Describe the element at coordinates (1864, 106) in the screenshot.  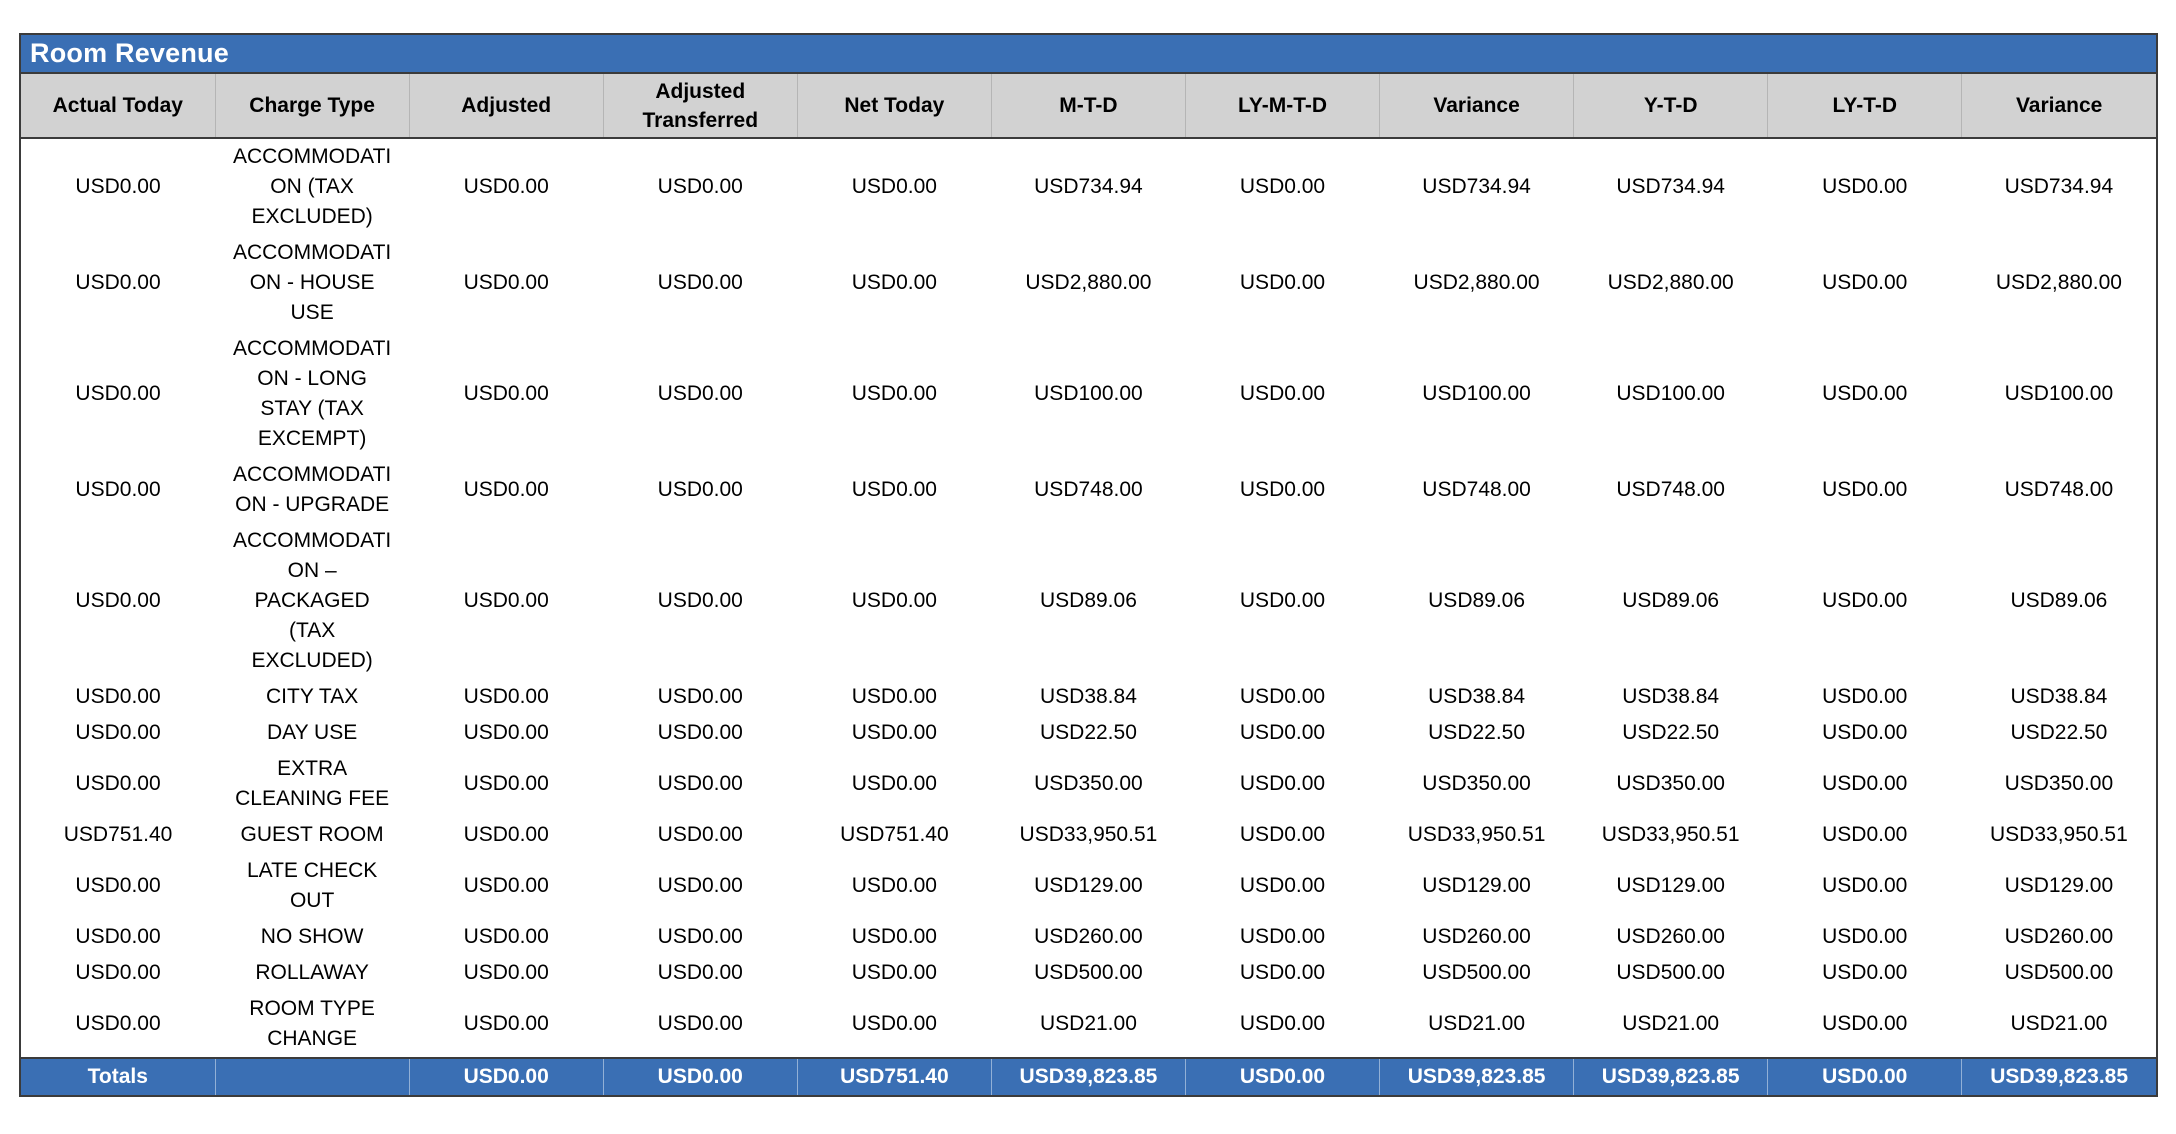
I see `column-header-ly-ytd: LY-T-D` at that location.